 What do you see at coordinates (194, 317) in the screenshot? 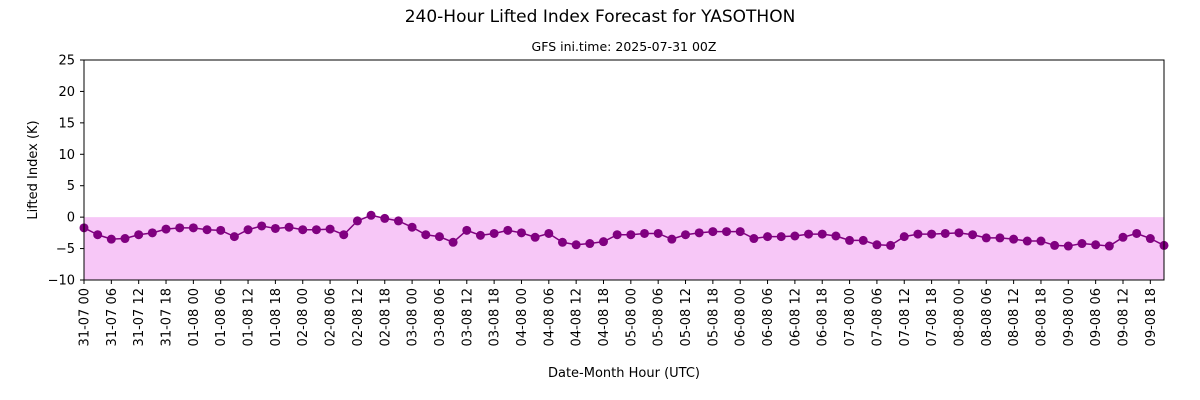
I see `x-tick-label: 01-08 00` at bounding box center [194, 317].